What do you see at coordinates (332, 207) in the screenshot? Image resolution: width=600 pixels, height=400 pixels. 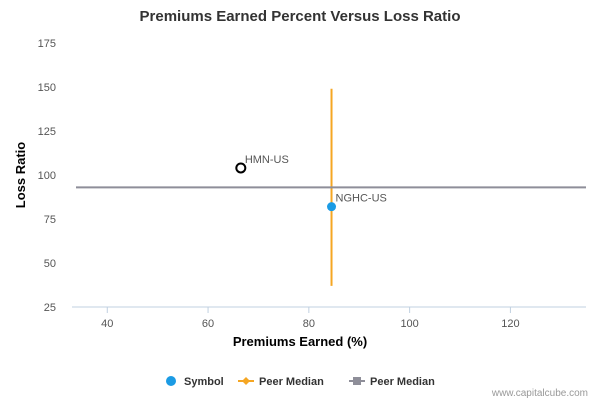 I see `data-point-nghc-us` at bounding box center [332, 207].